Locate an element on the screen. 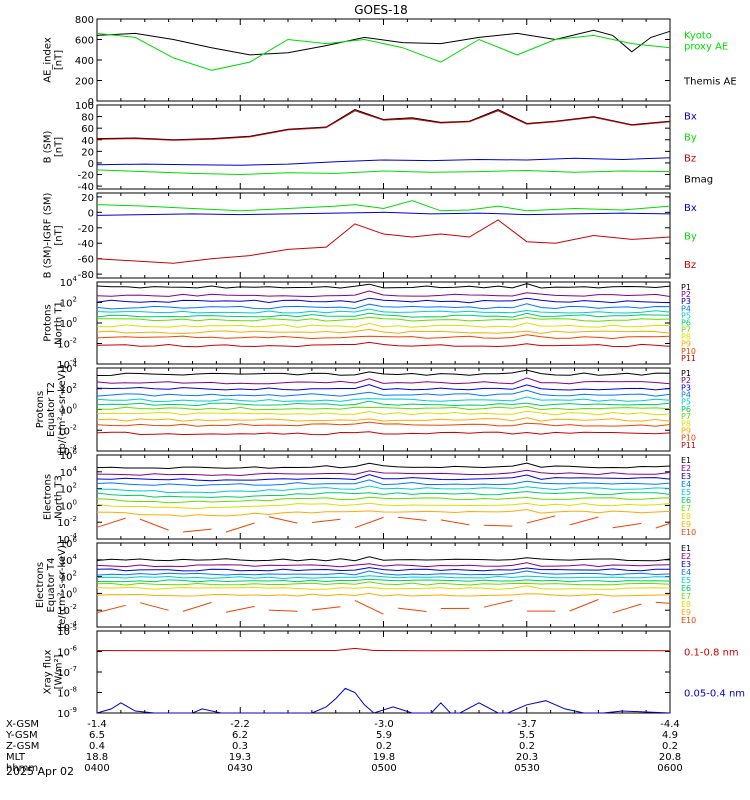  y-tick-label: 10⁻⁸ is located at coordinates (67, 693).